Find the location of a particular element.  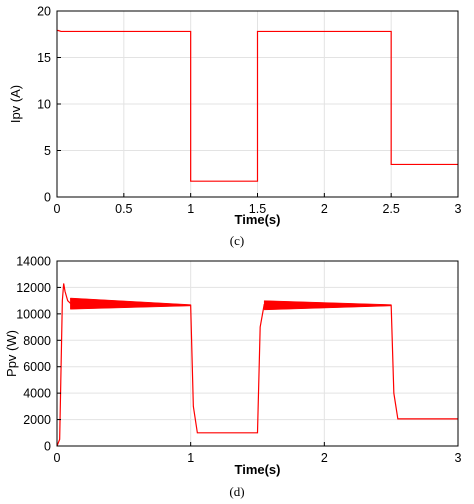

y-ticks-ppv: 0 2000 4000 6000 8000 10000 12000 14000 is located at coordinates (38, 354).